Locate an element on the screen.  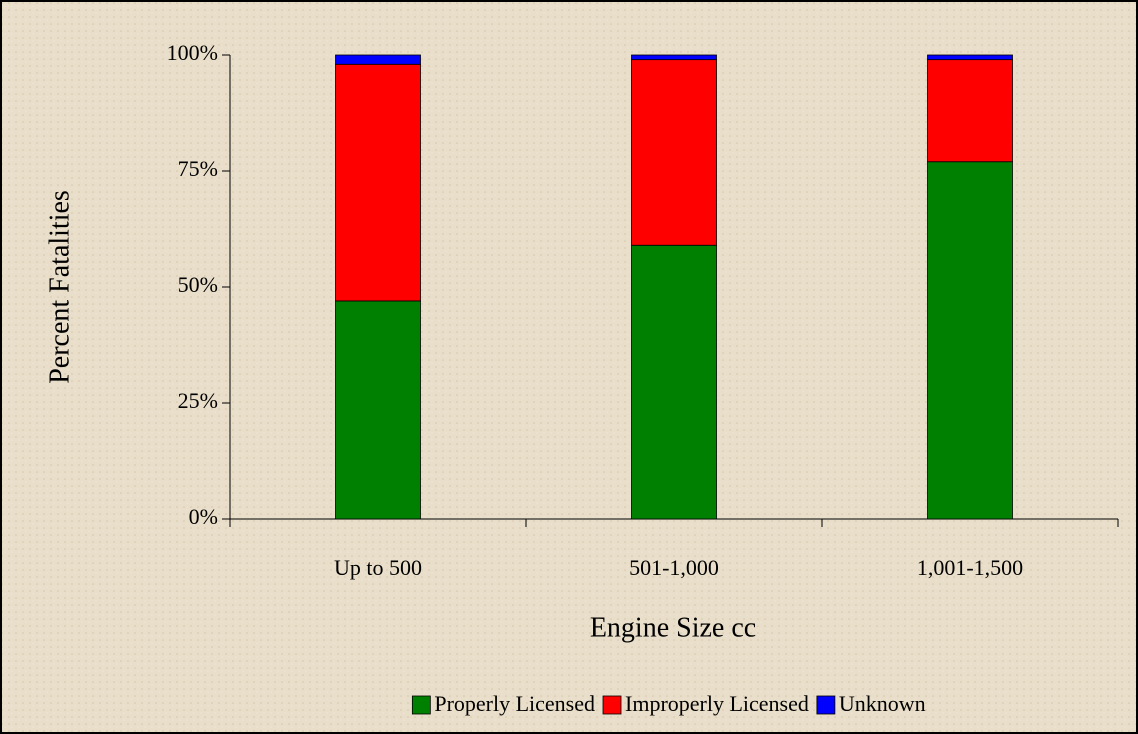
y-tick-label: 100% is located at coordinates (192, 52).